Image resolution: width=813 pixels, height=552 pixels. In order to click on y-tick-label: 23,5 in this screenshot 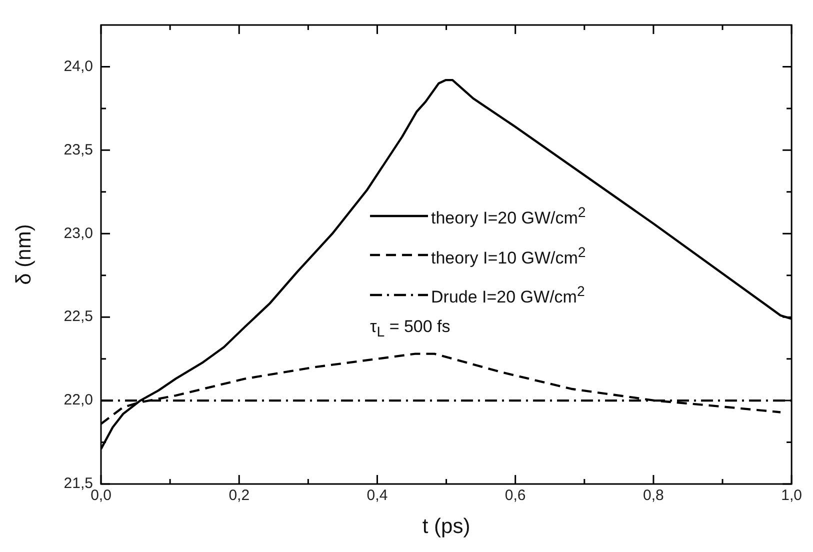, I will do `click(78, 149)`.